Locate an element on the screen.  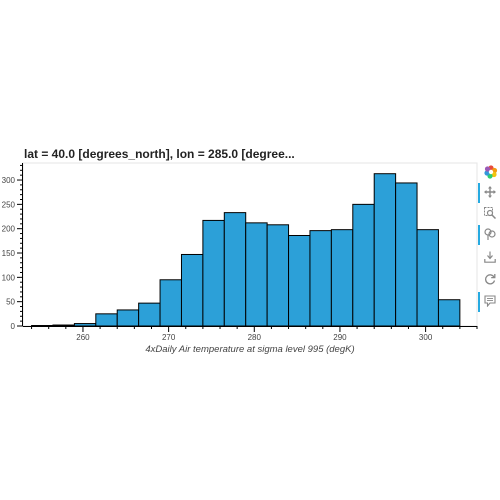
save-icon is located at coordinates (490, 257).